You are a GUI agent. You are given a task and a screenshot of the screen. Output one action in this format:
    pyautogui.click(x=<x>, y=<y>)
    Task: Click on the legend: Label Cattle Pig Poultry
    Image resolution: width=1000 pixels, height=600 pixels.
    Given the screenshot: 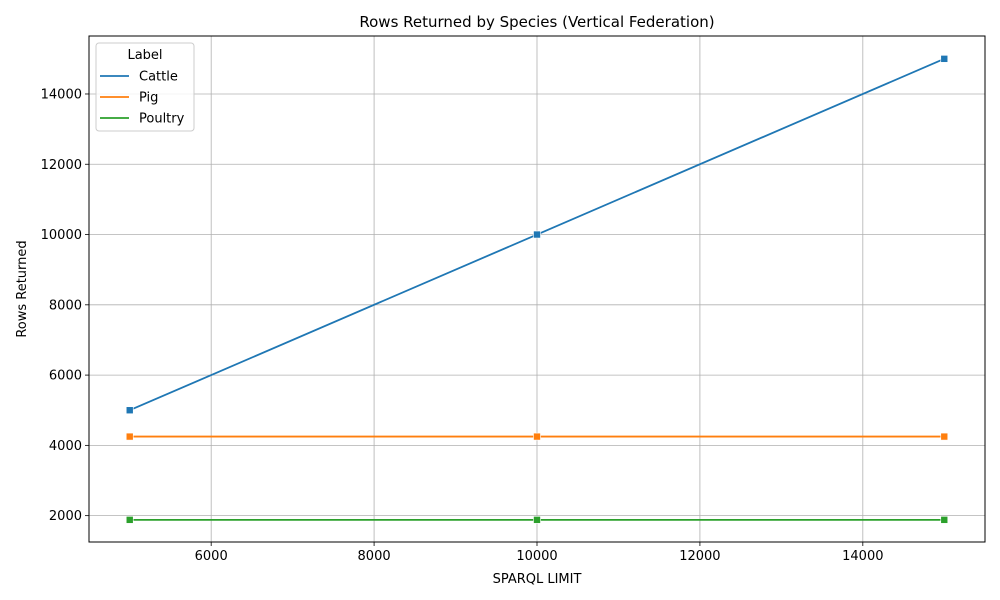 What is the action you would take?
    pyautogui.click(x=145, y=87)
    